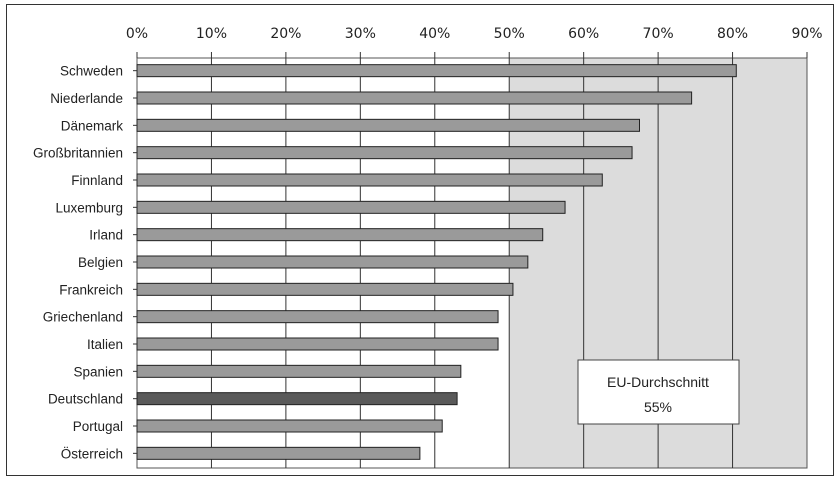  What do you see at coordinates (285, 34) in the screenshot?
I see `x-tick-label: 20%` at bounding box center [285, 34].